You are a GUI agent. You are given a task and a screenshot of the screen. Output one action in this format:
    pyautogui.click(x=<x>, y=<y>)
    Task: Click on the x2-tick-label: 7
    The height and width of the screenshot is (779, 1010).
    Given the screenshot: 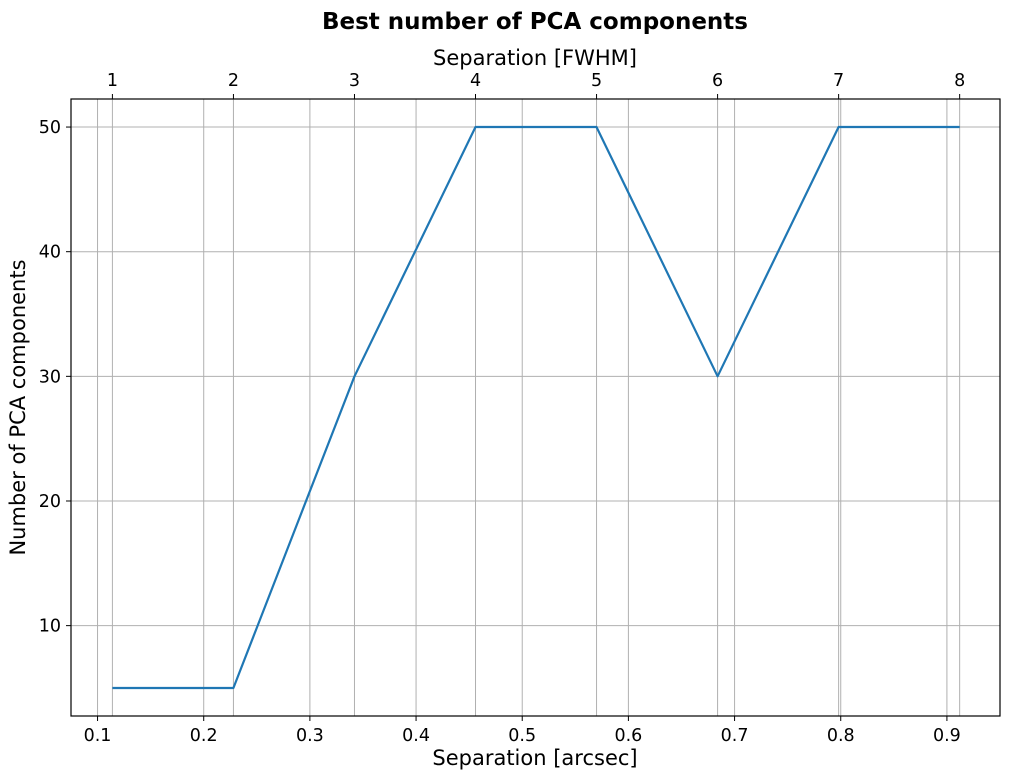 What is the action you would take?
    pyautogui.click(x=838, y=81)
    